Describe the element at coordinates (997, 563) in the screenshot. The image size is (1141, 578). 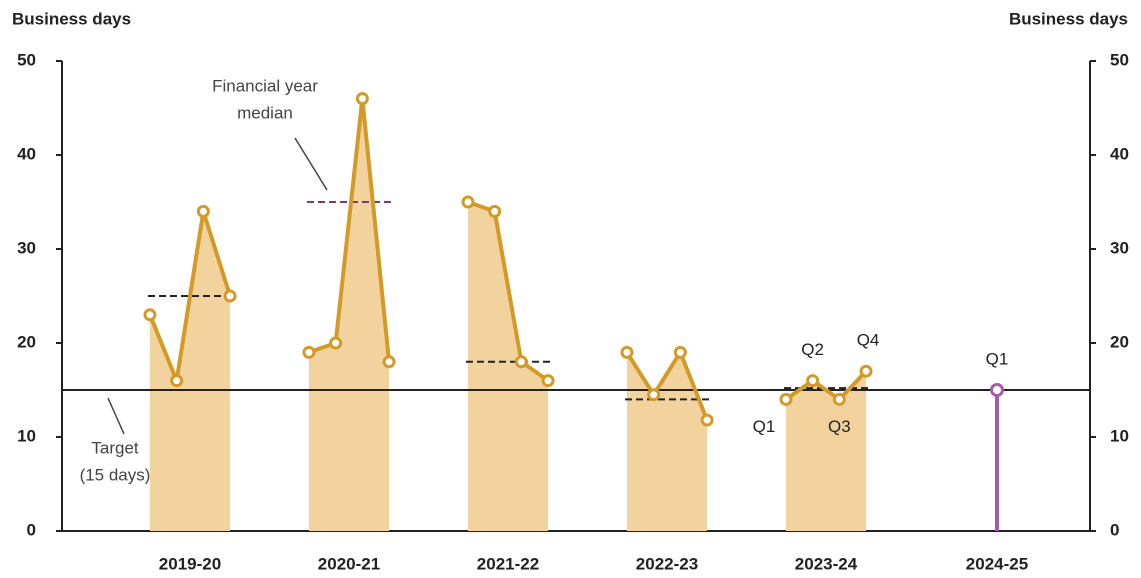
I see `x-tick-label: 2024-25` at that location.